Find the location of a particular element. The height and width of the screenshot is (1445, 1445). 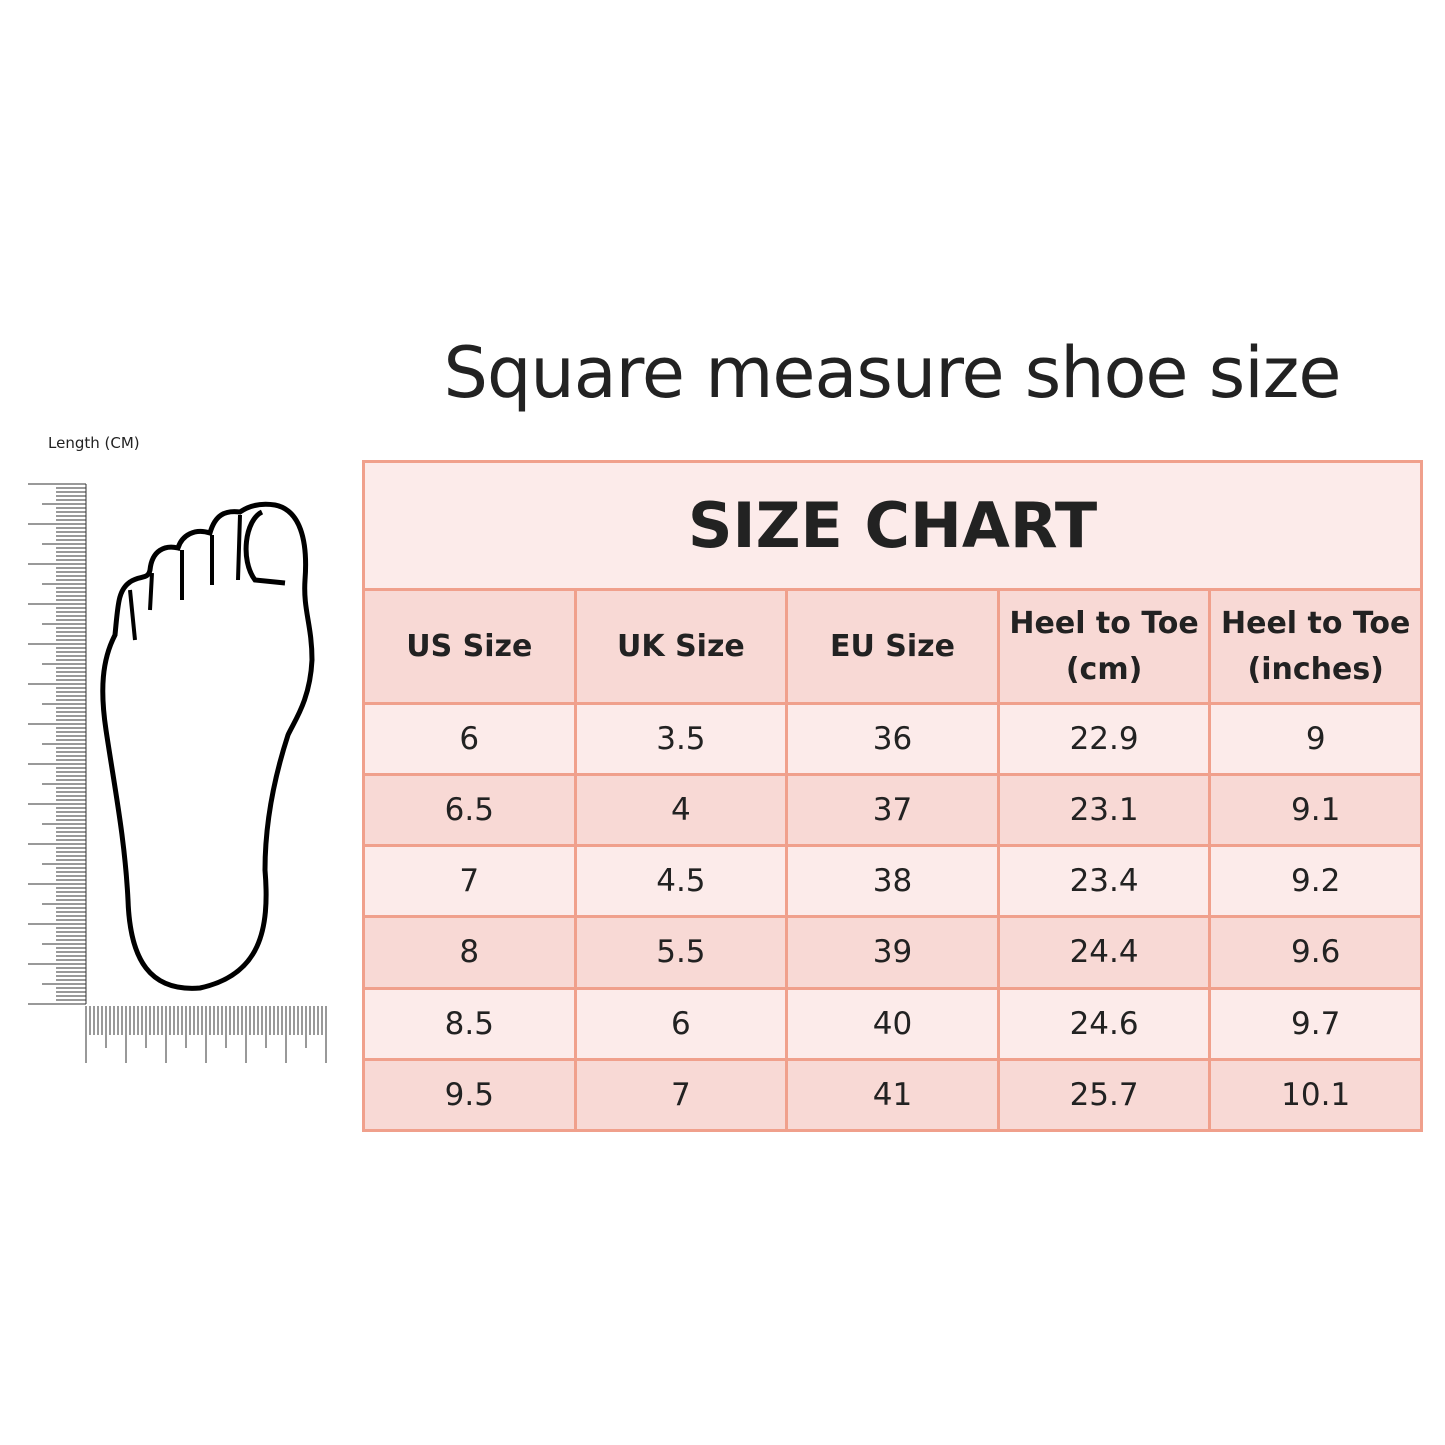

table-cell: 41 is located at coordinates (892, 1095).